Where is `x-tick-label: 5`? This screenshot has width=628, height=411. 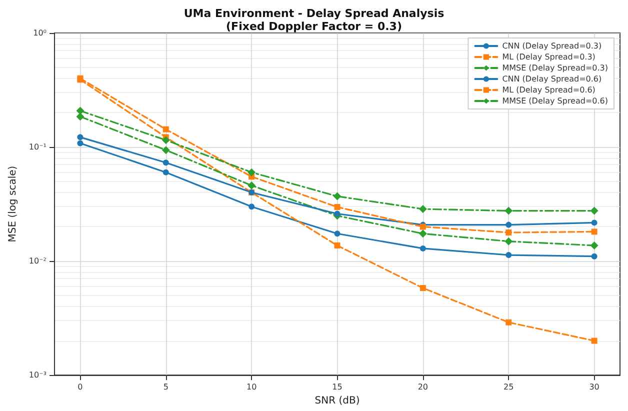 x-tick-label: 5 is located at coordinates (165, 387).